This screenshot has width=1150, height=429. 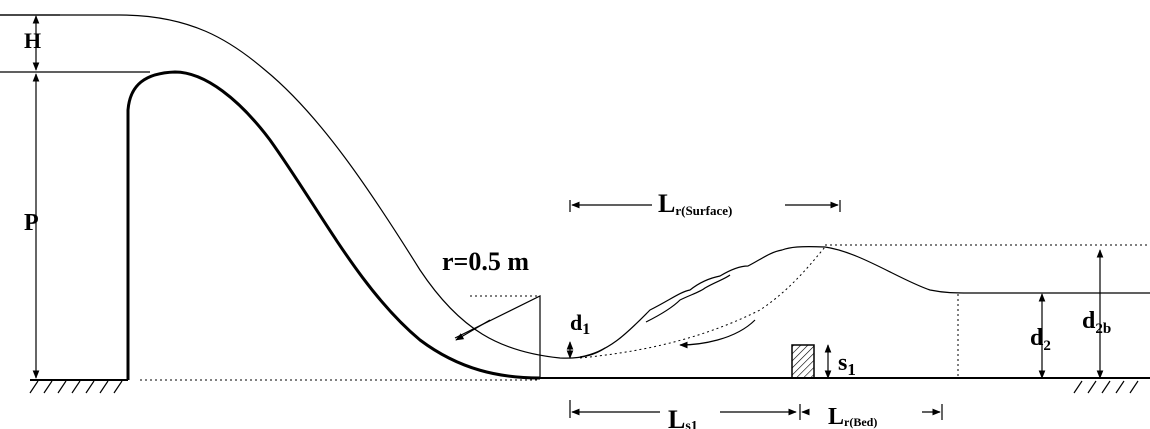 What do you see at coordinates (864, 302) in the screenshot?
I see `jump-surface` at bounding box center [864, 302].